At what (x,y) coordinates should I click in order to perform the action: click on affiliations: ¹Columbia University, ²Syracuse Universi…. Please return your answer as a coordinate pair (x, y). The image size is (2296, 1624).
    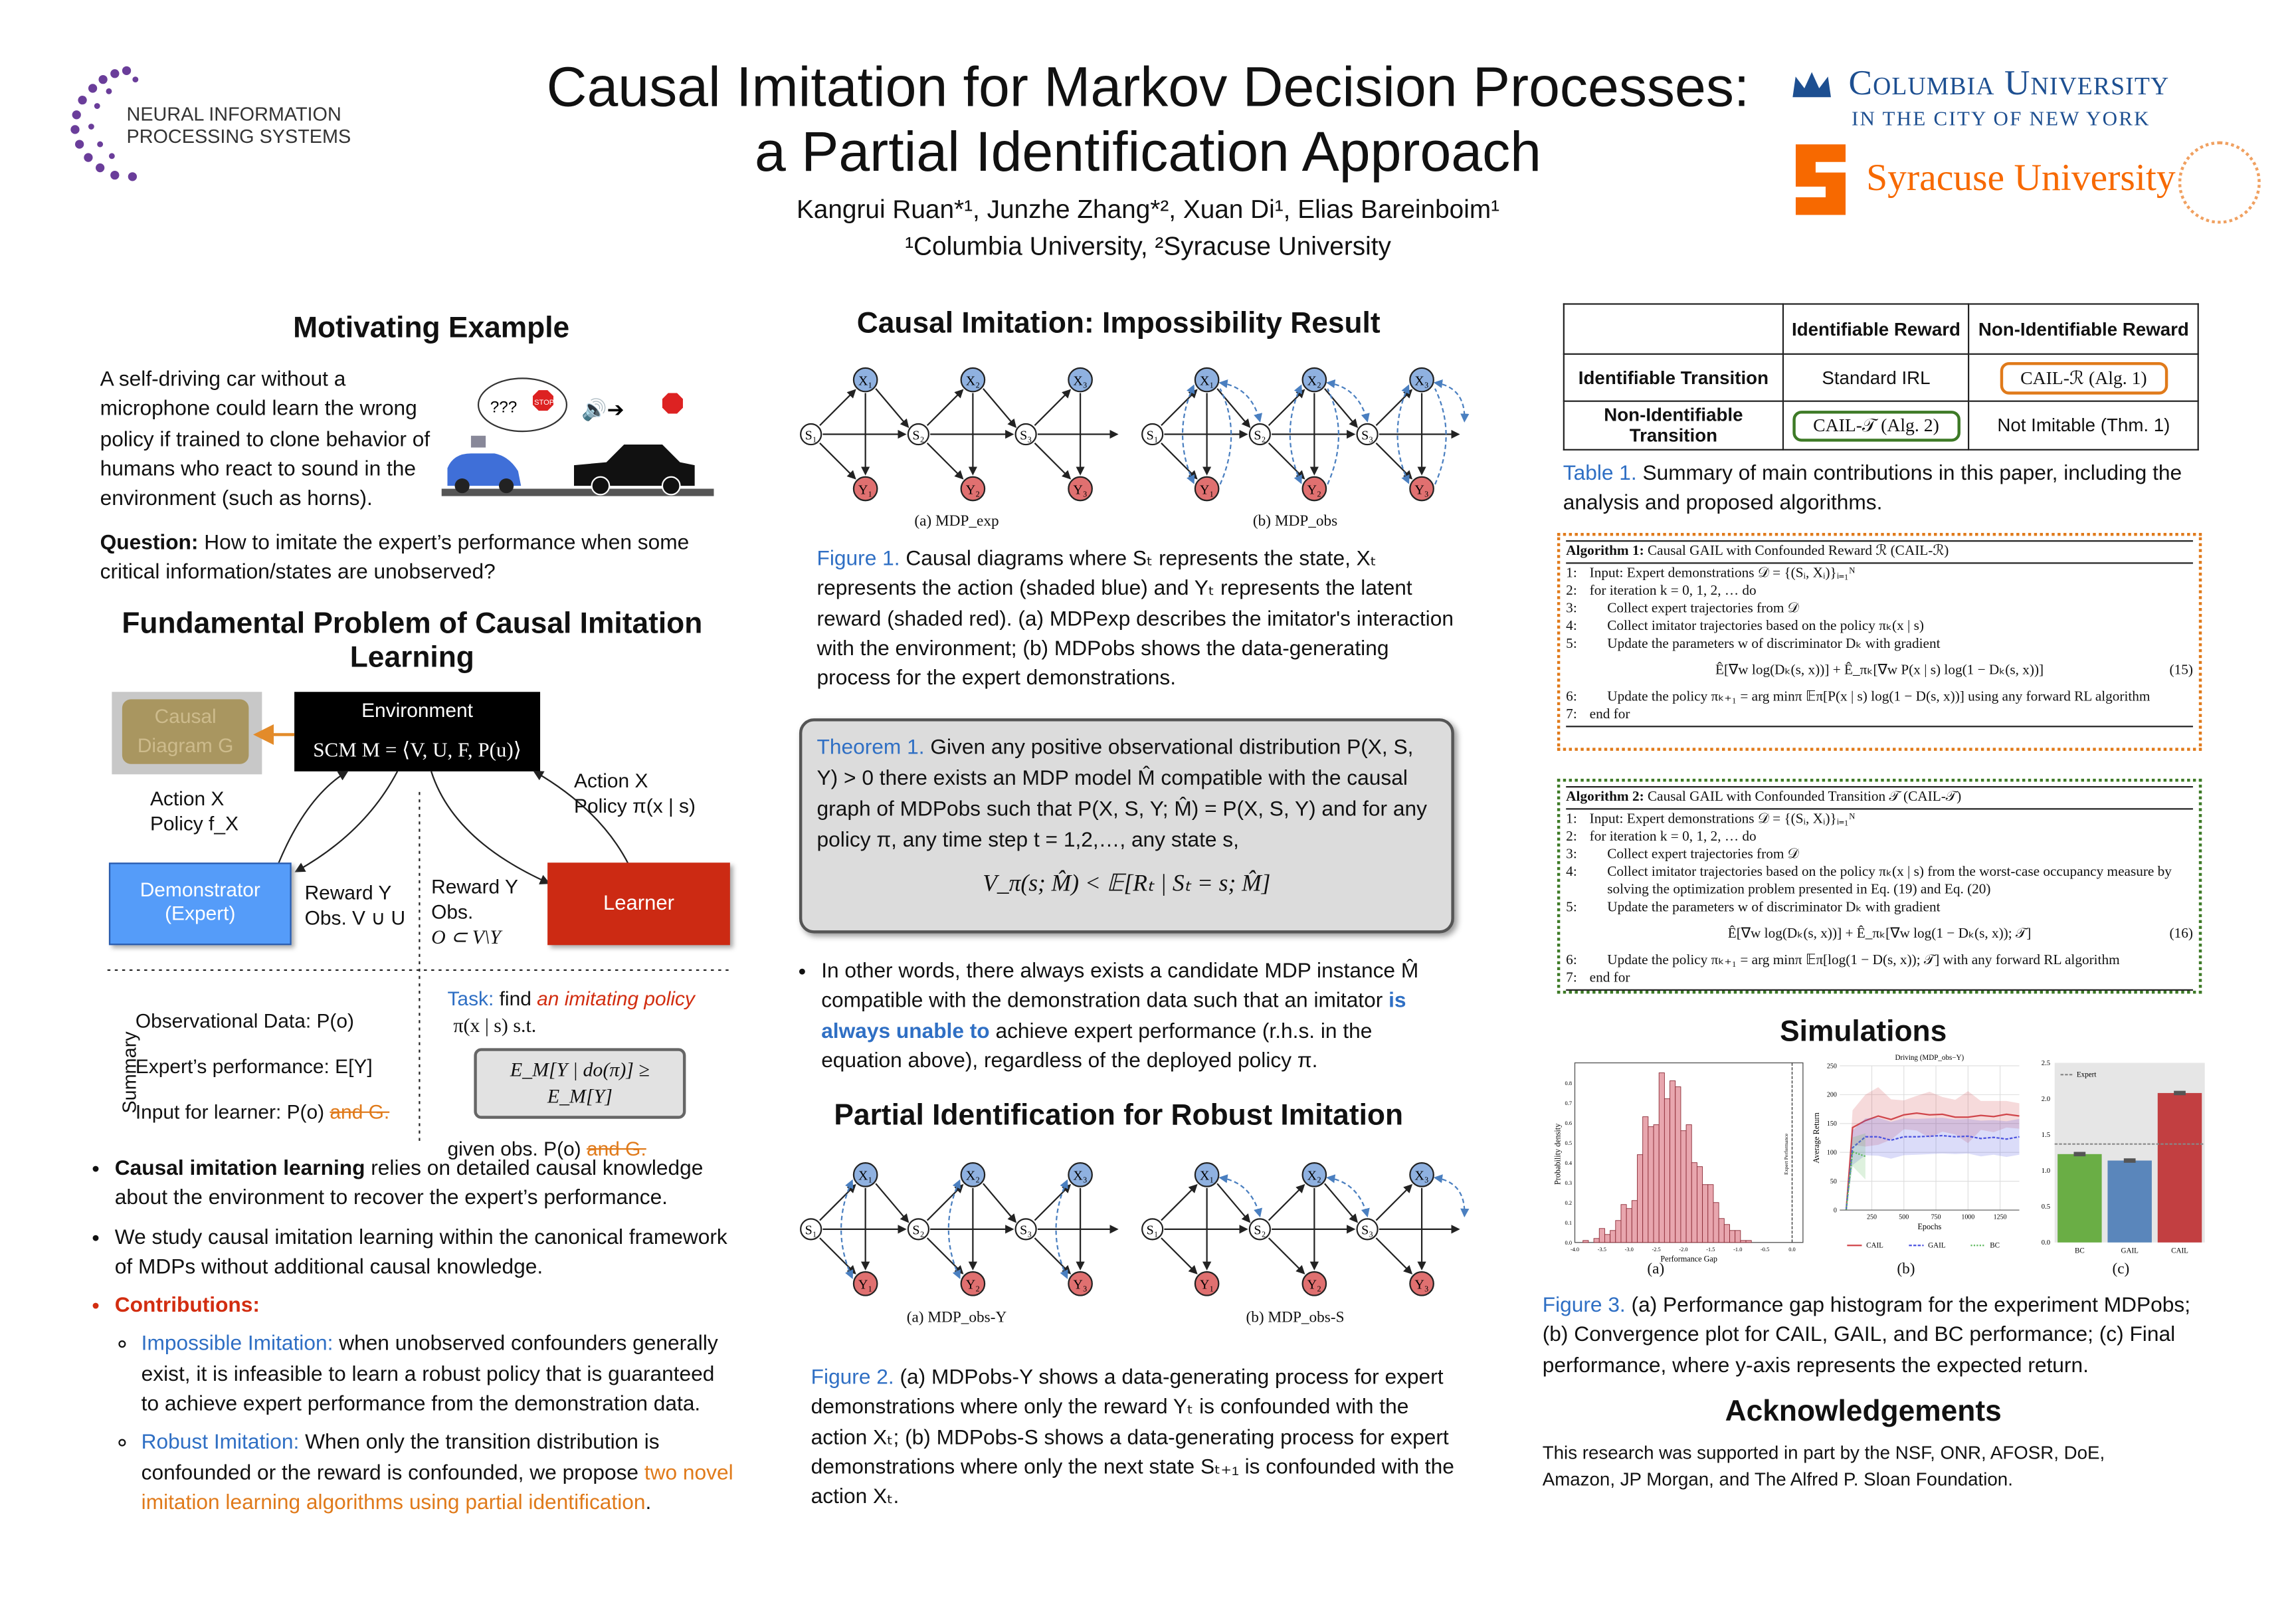
    Looking at the image, I should click on (1148, 246).